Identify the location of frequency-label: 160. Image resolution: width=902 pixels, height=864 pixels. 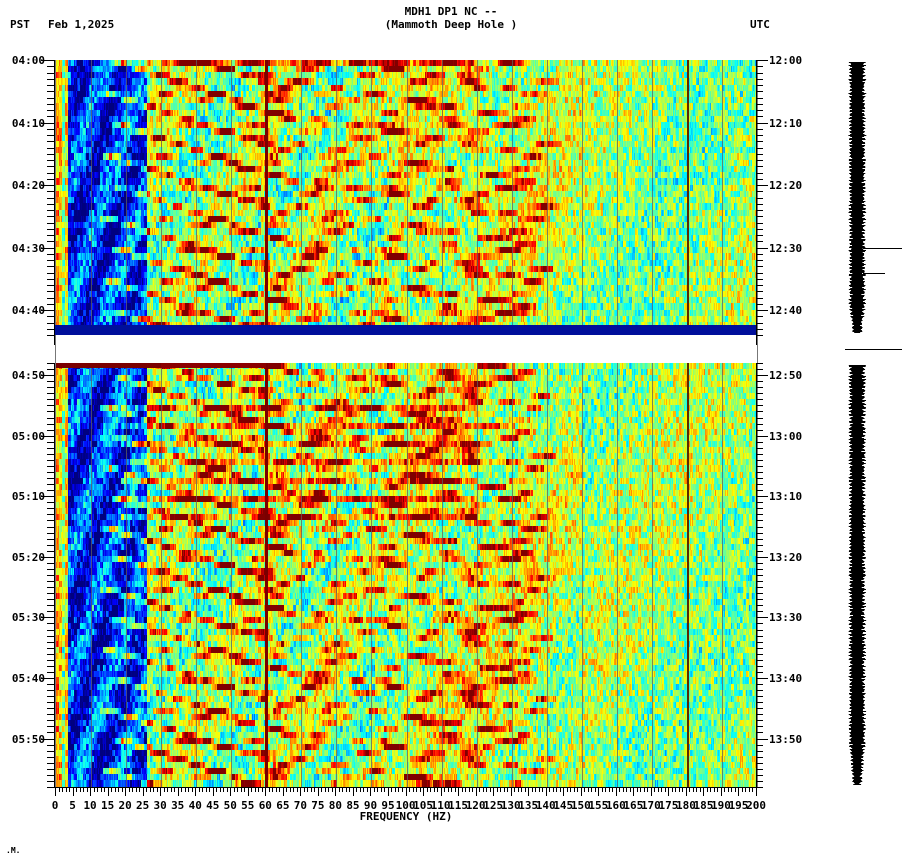
(615, 805).